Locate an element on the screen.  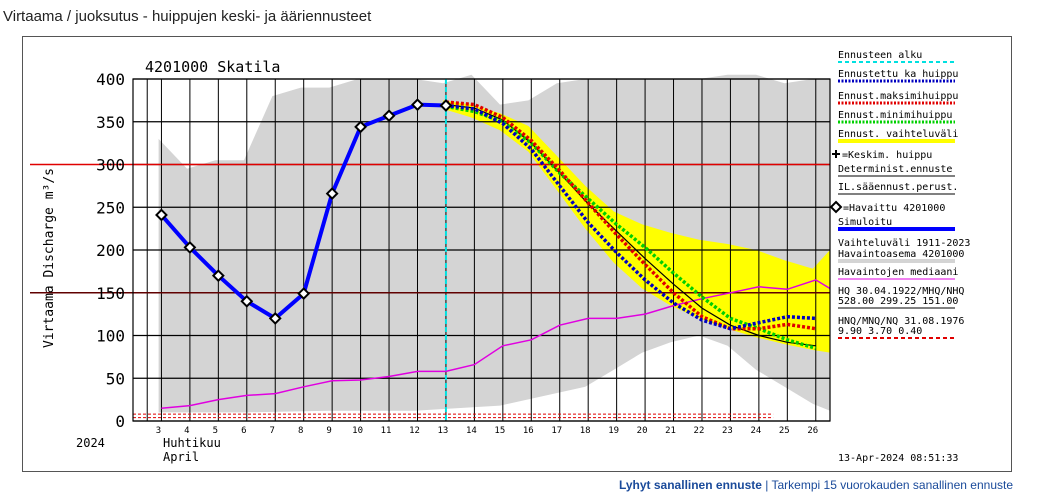
x-tick-label: 14 is located at coordinates (471, 431).